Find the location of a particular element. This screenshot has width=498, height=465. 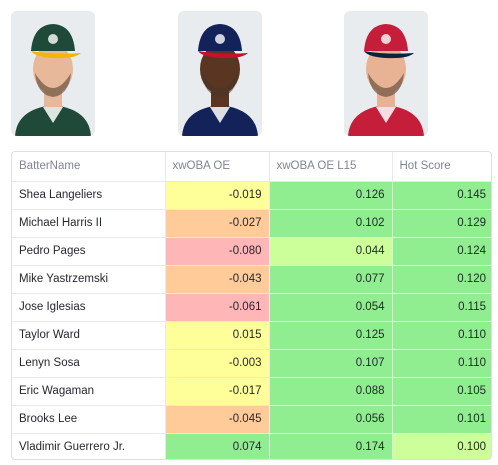

xwoba-oe-l15-cell: 0.044 is located at coordinates (331, 251).